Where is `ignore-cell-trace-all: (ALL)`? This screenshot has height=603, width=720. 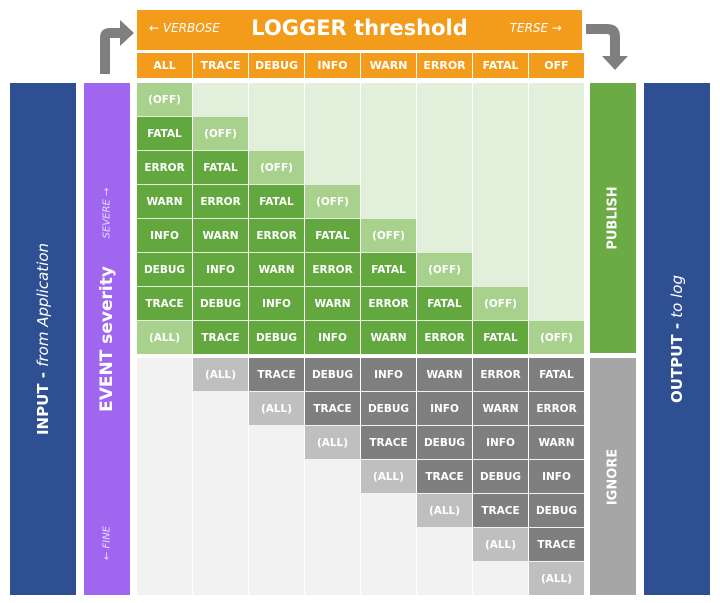 ignore-cell-trace-all: (ALL) is located at coordinates (220, 374).